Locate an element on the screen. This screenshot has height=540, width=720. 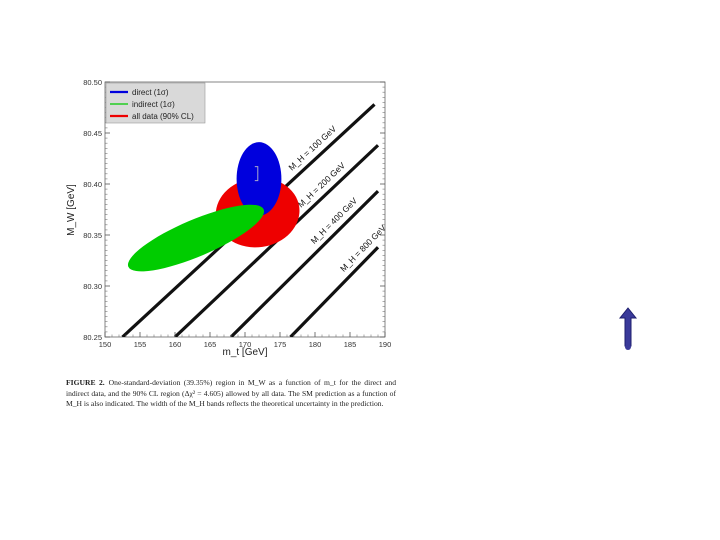
legend-label: direct (1σ) is located at coordinates (150, 92).